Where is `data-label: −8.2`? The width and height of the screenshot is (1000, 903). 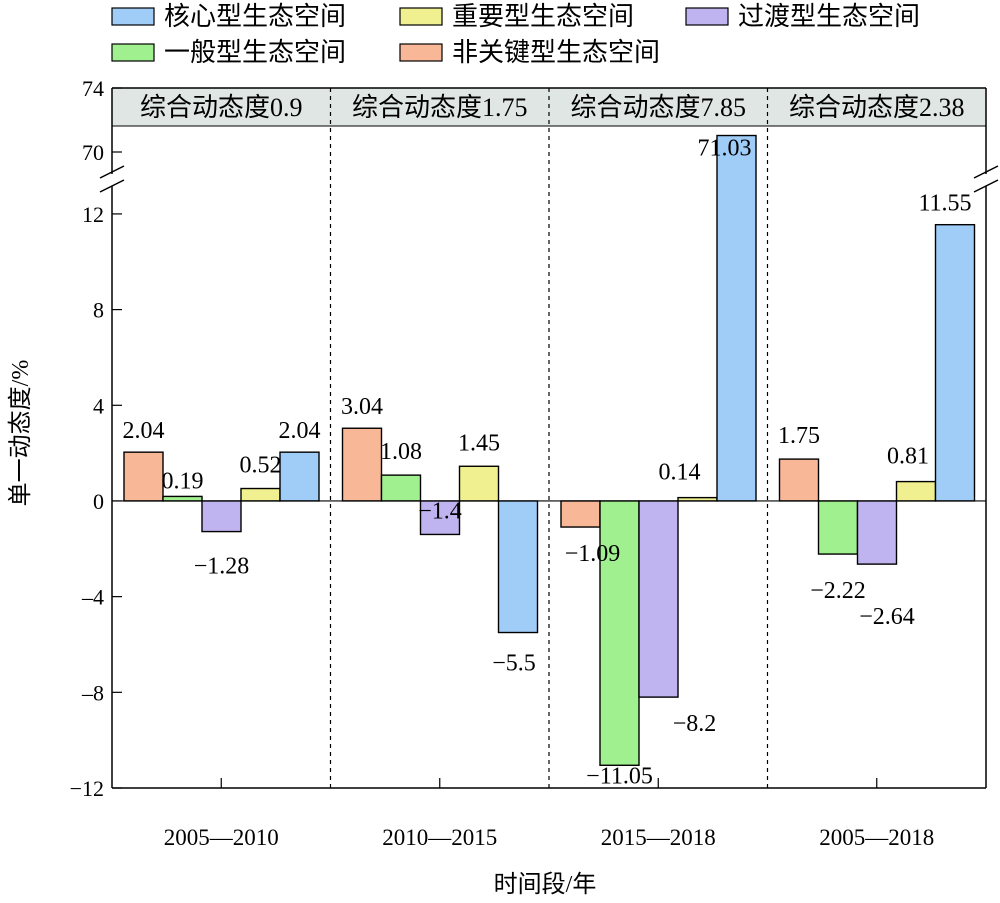
data-label: −8.2 is located at coordinates (695, 724).